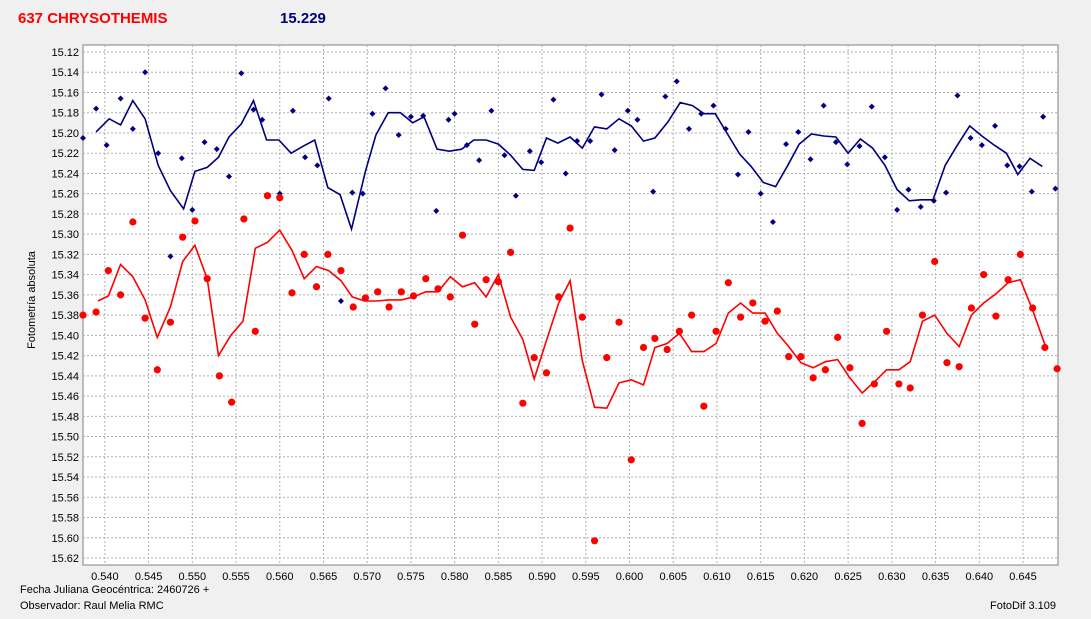 The image size is (1091, 619). What do you see at coordinates (65, 438) in the screenshot?
I see `y-tick-label: 15.50` at bounding box center [65, 438].